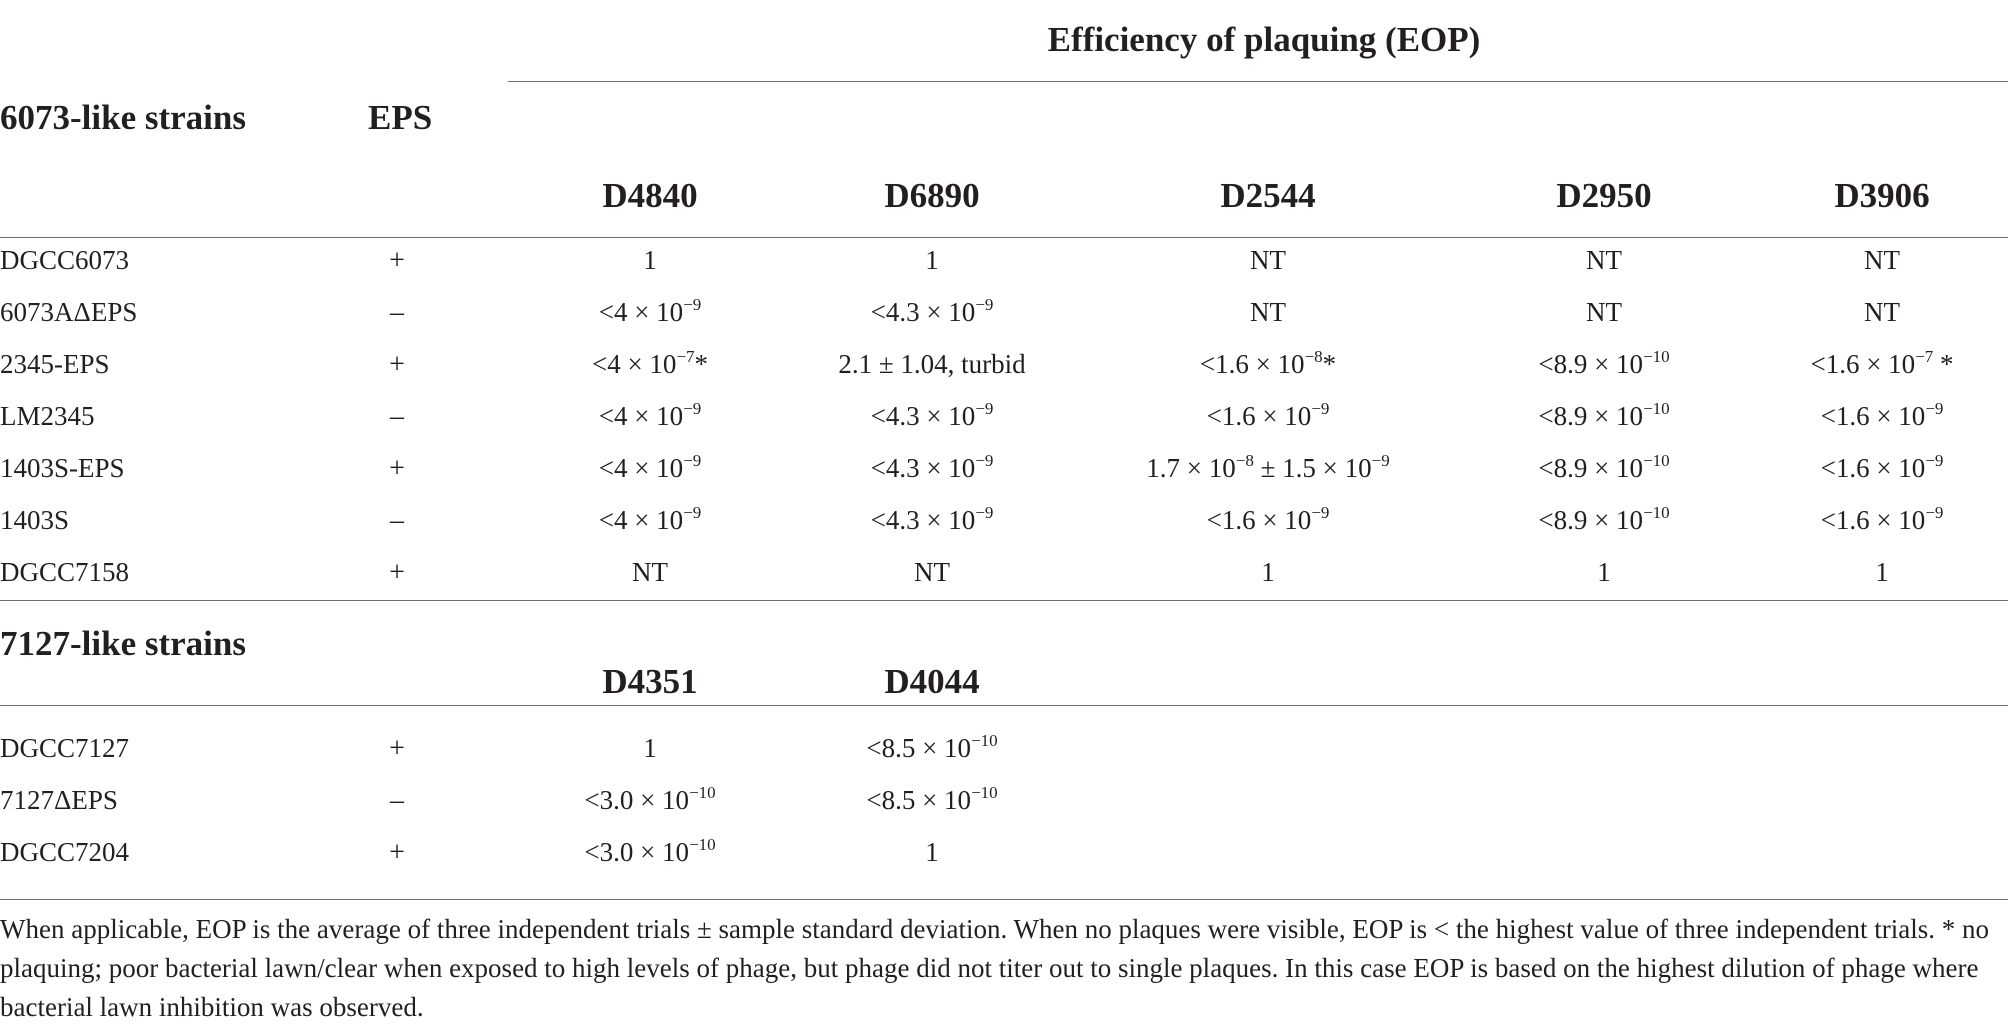  What do you see at coordinates (55, 364) in the screenshot?
I see `strain-name: 2345-EPS` at bounding box center [55, 364].